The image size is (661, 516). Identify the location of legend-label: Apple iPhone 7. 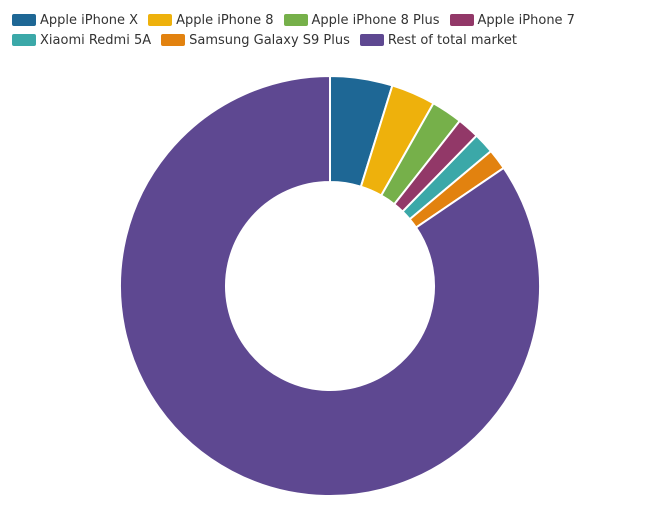
(526, 20).